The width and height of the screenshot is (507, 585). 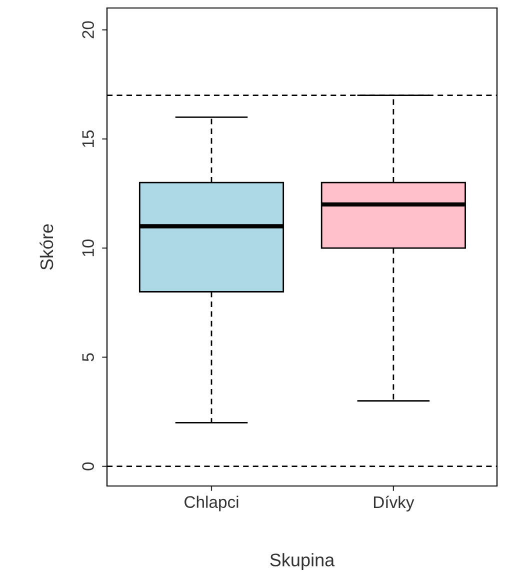 I want to click on y-tick-label: 15, so click(x=88, y=138).